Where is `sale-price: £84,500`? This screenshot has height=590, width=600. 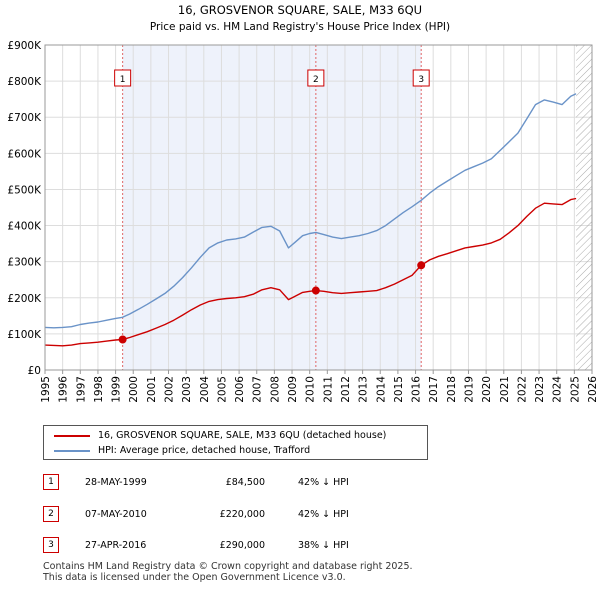
sale-price: £84,500 is located at coordinates (245, 482).